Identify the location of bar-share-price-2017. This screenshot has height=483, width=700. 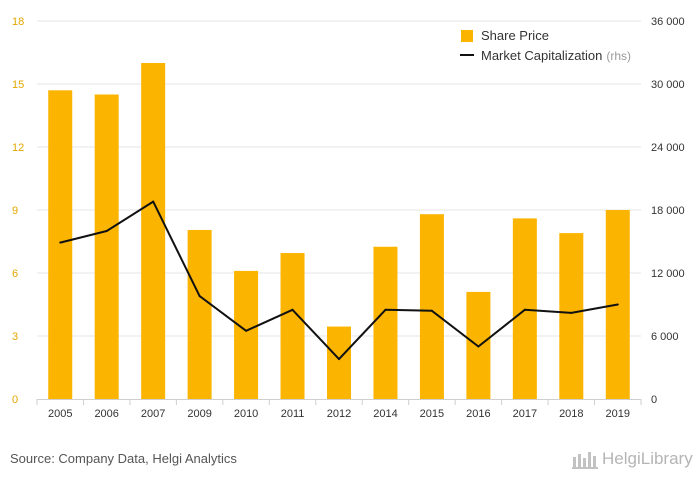
(524, 308).